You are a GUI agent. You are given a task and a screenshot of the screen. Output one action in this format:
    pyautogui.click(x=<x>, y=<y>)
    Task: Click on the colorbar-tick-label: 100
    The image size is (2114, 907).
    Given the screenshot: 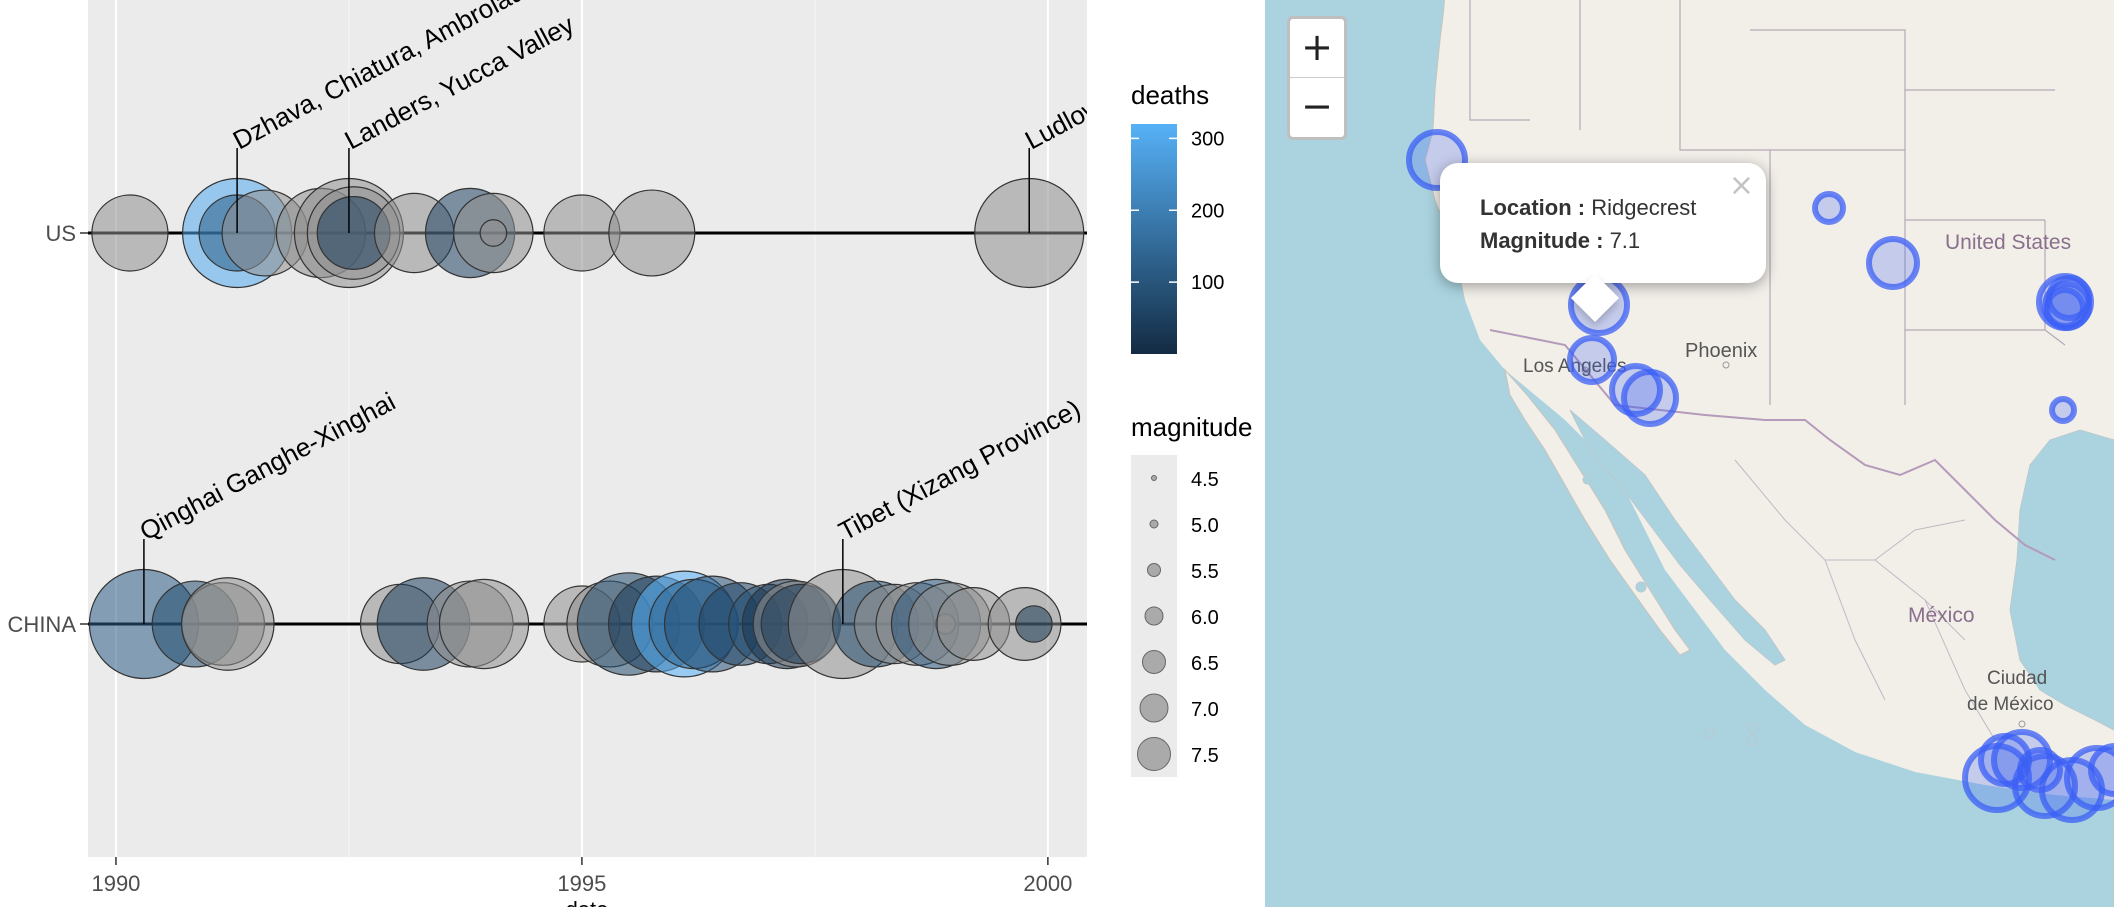 What is the action you would take?
    pyautogui.click(x=1207, y=283)
    